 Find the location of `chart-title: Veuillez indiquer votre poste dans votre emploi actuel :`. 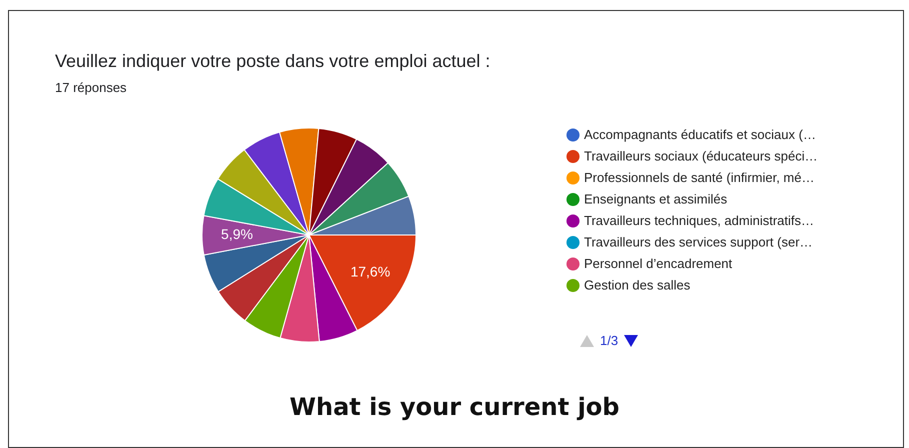

chart-title: Veuillez indiquer votre poste dans votre emploi actuel : is located at coordinates (272, 61).